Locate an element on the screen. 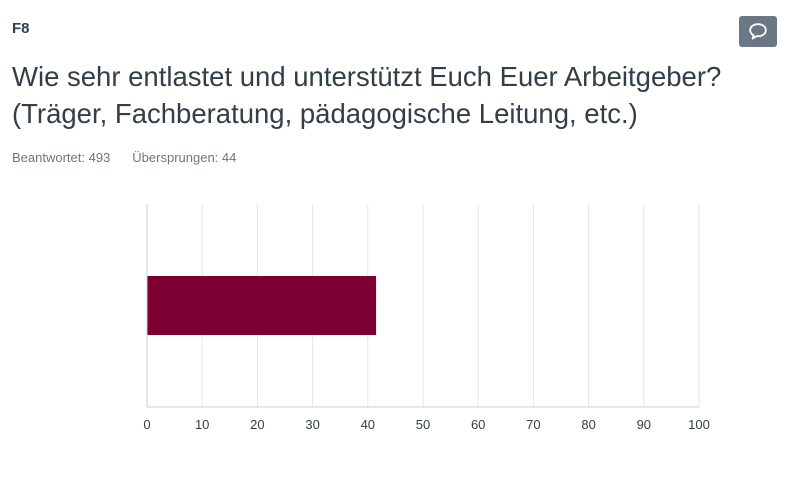 Image resolution: width=800 pixels, height=501 pixels. x-tick-label: 50 is located at coordinates (423, 424).